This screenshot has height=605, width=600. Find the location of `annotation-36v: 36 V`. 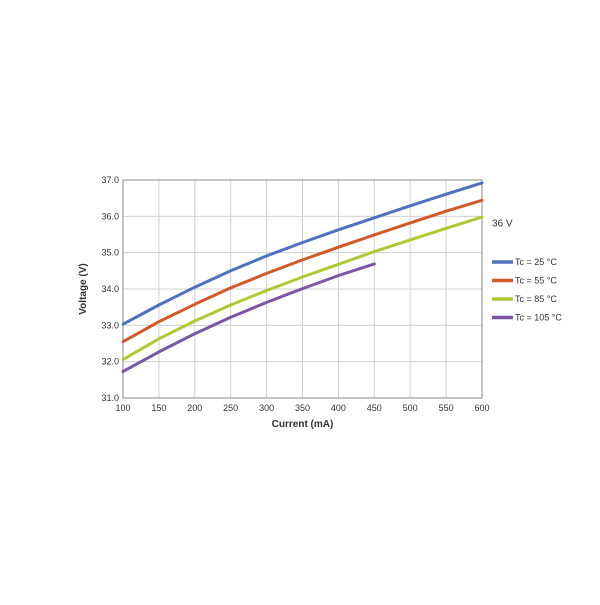

annotation-36v: 36 V is located at coordinates (502, 223).